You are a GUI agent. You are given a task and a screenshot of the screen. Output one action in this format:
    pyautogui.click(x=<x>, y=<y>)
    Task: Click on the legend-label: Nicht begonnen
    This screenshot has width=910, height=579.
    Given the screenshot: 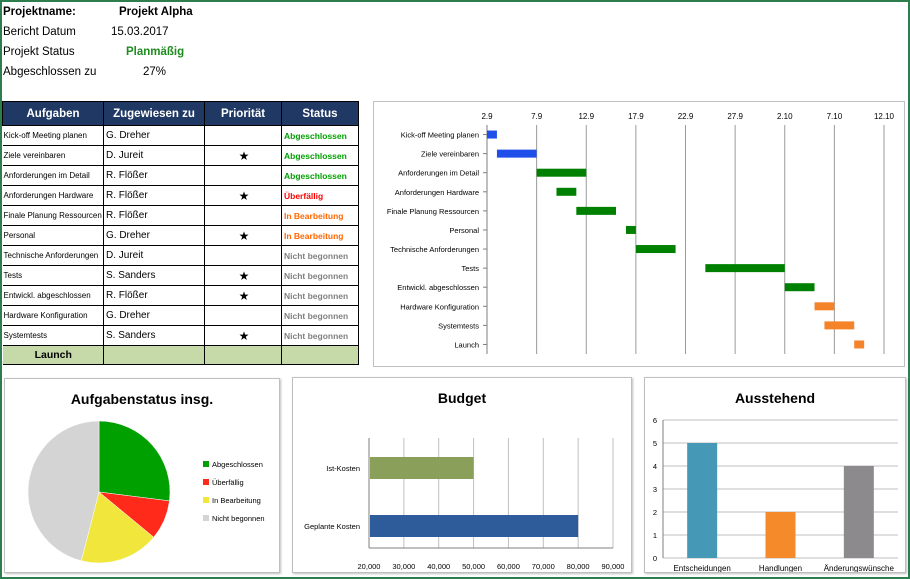 What is the action you would take?
    pyautogui.click(x=238, y=518)
    